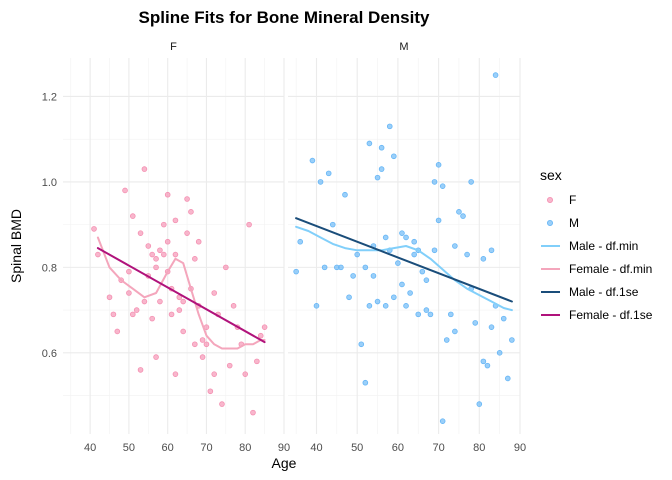 This screenshot has width=672, height=480. I want to click on y-tick-label: 1.0, so click(49, 183).